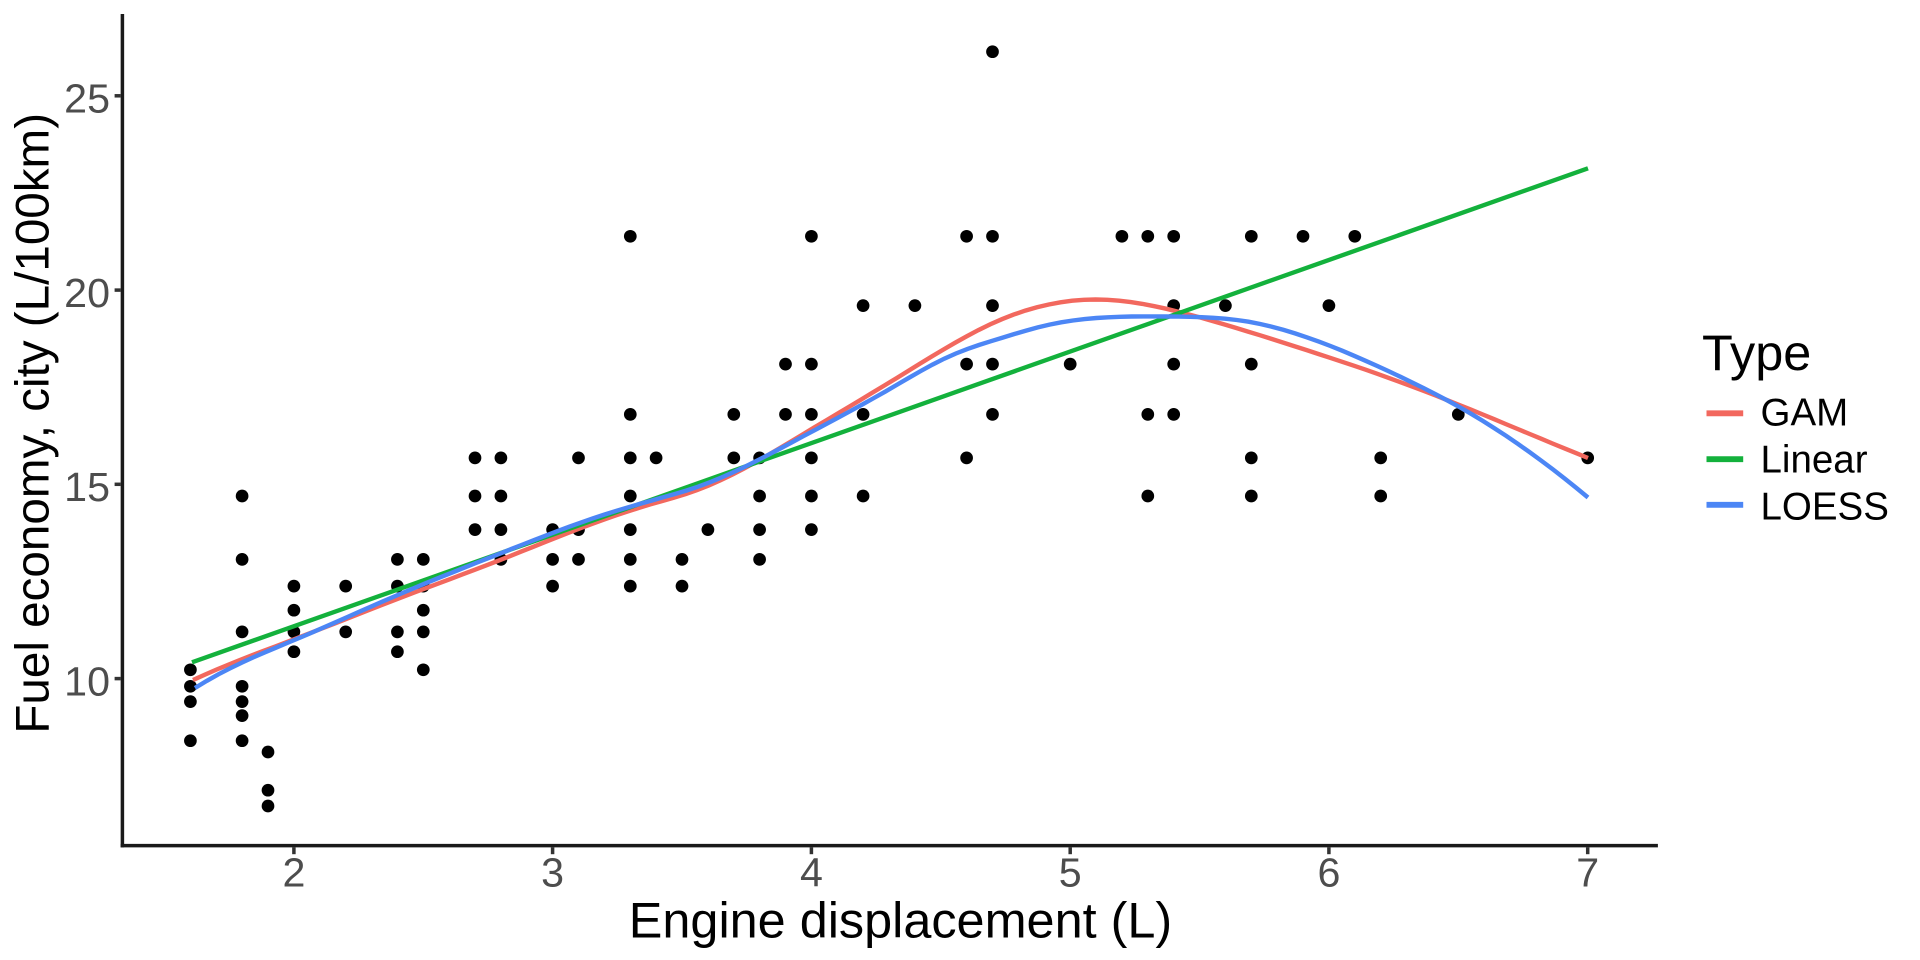 This screenshot has width=1920, height=960. What do you see at coordinates (33, 423) in the screenshot?
I see `svg-text: Fuel economy, city (L/100km)` at bounding box center [33, 423].